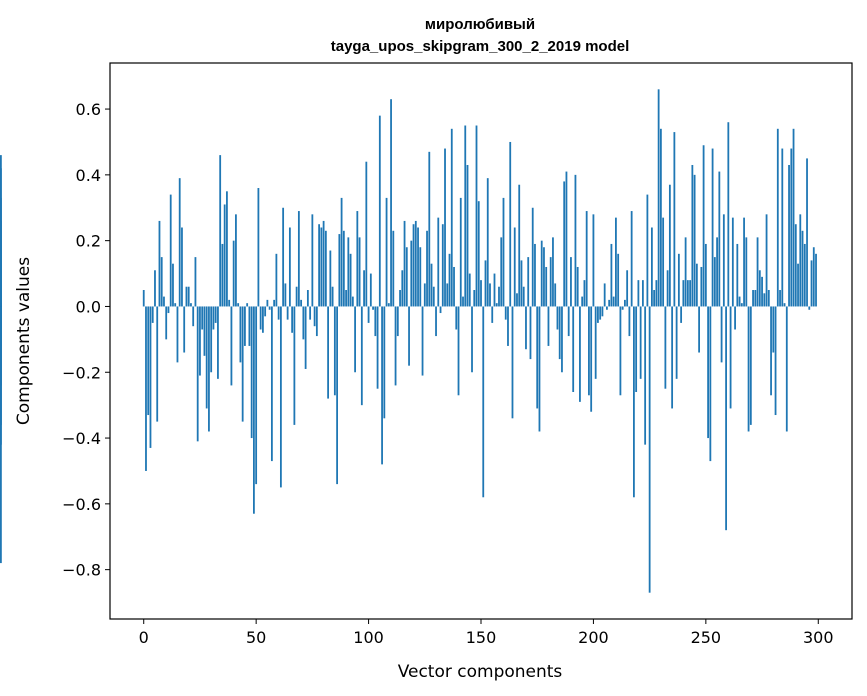 Image resolution: width=867 pixels, height=696 pixels. Describe the element at coordinates (593, 637) in the screenshot. I see `x-tick-label: 200` at that location.